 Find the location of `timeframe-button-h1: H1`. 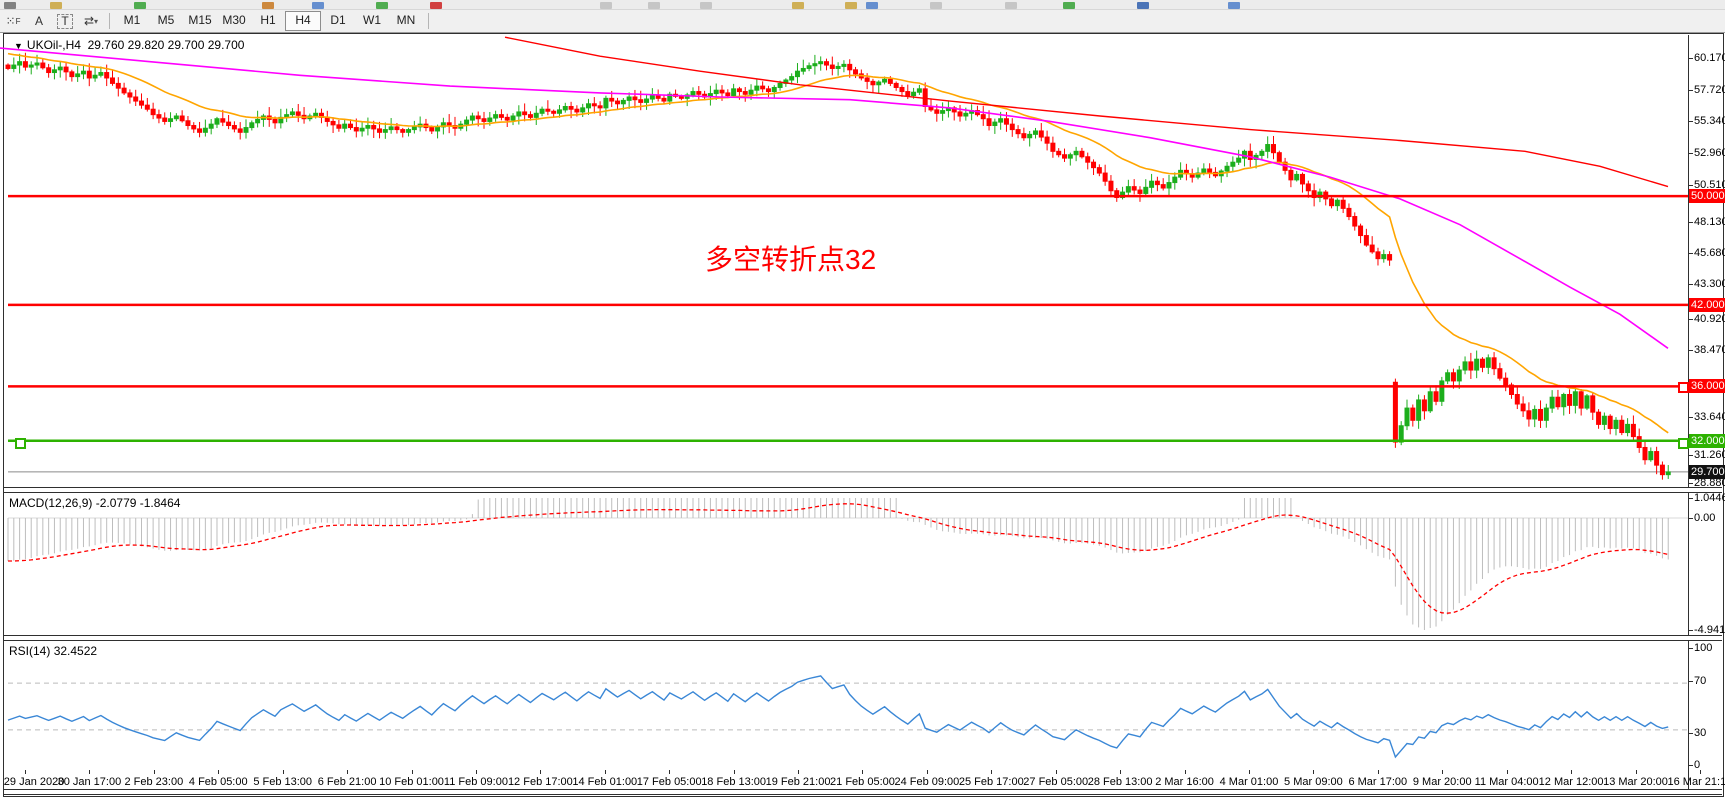

timeframe-button-h1: H1 is located at coordinates (268, 20).